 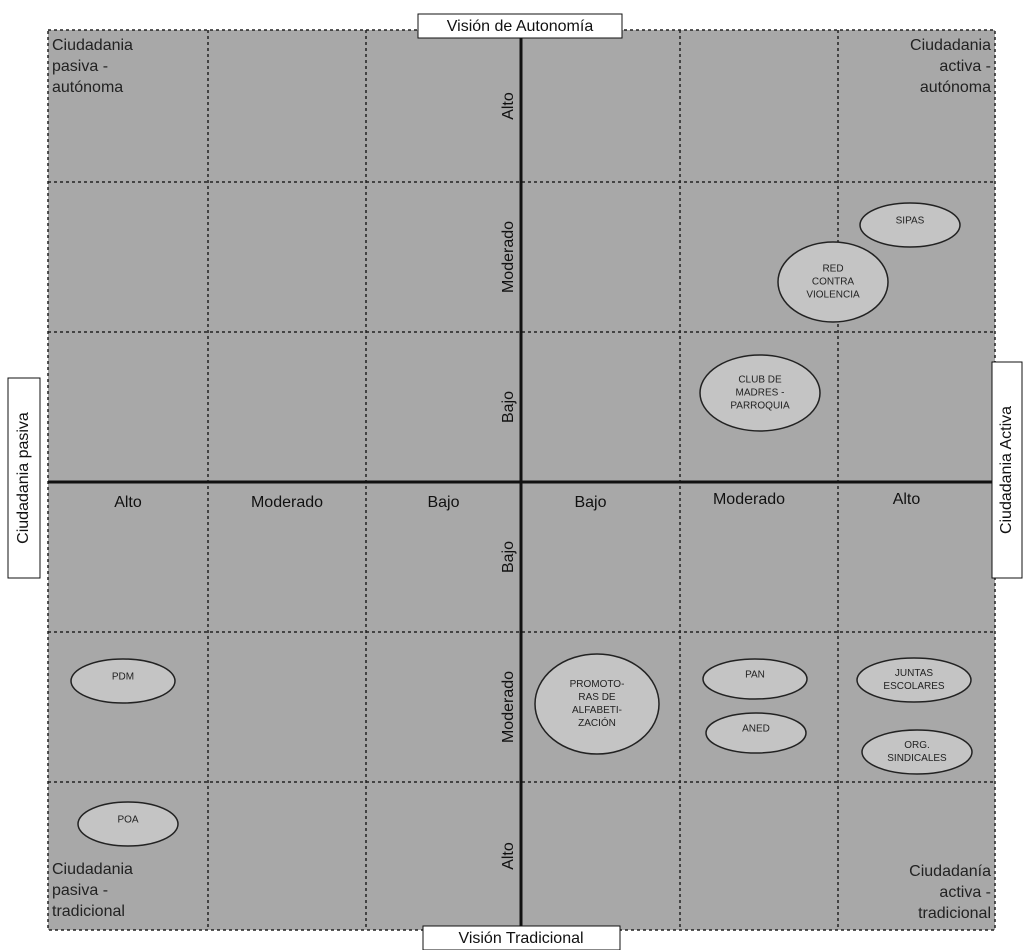 What do you see at coordinates (910, 221) in the screenshot?
I see `node-label: SIPAS` at bounding box center [910, 221].